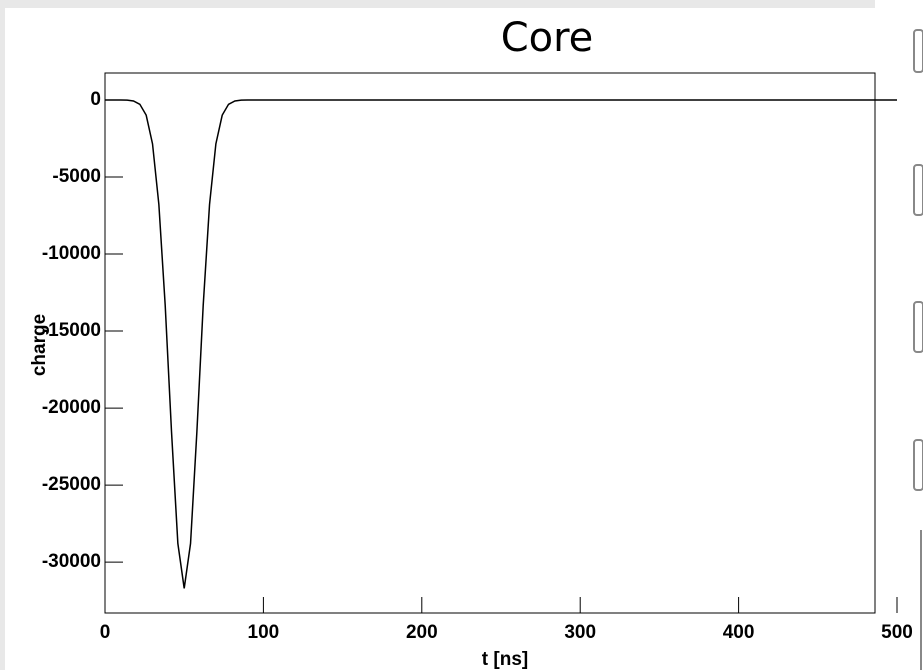 The width and height of the screenshot is (923, 670). What do you see at coordinates (580, 632) in the screenshot?
I see `x-tick-label: 300` at bounding box center [580, 632].